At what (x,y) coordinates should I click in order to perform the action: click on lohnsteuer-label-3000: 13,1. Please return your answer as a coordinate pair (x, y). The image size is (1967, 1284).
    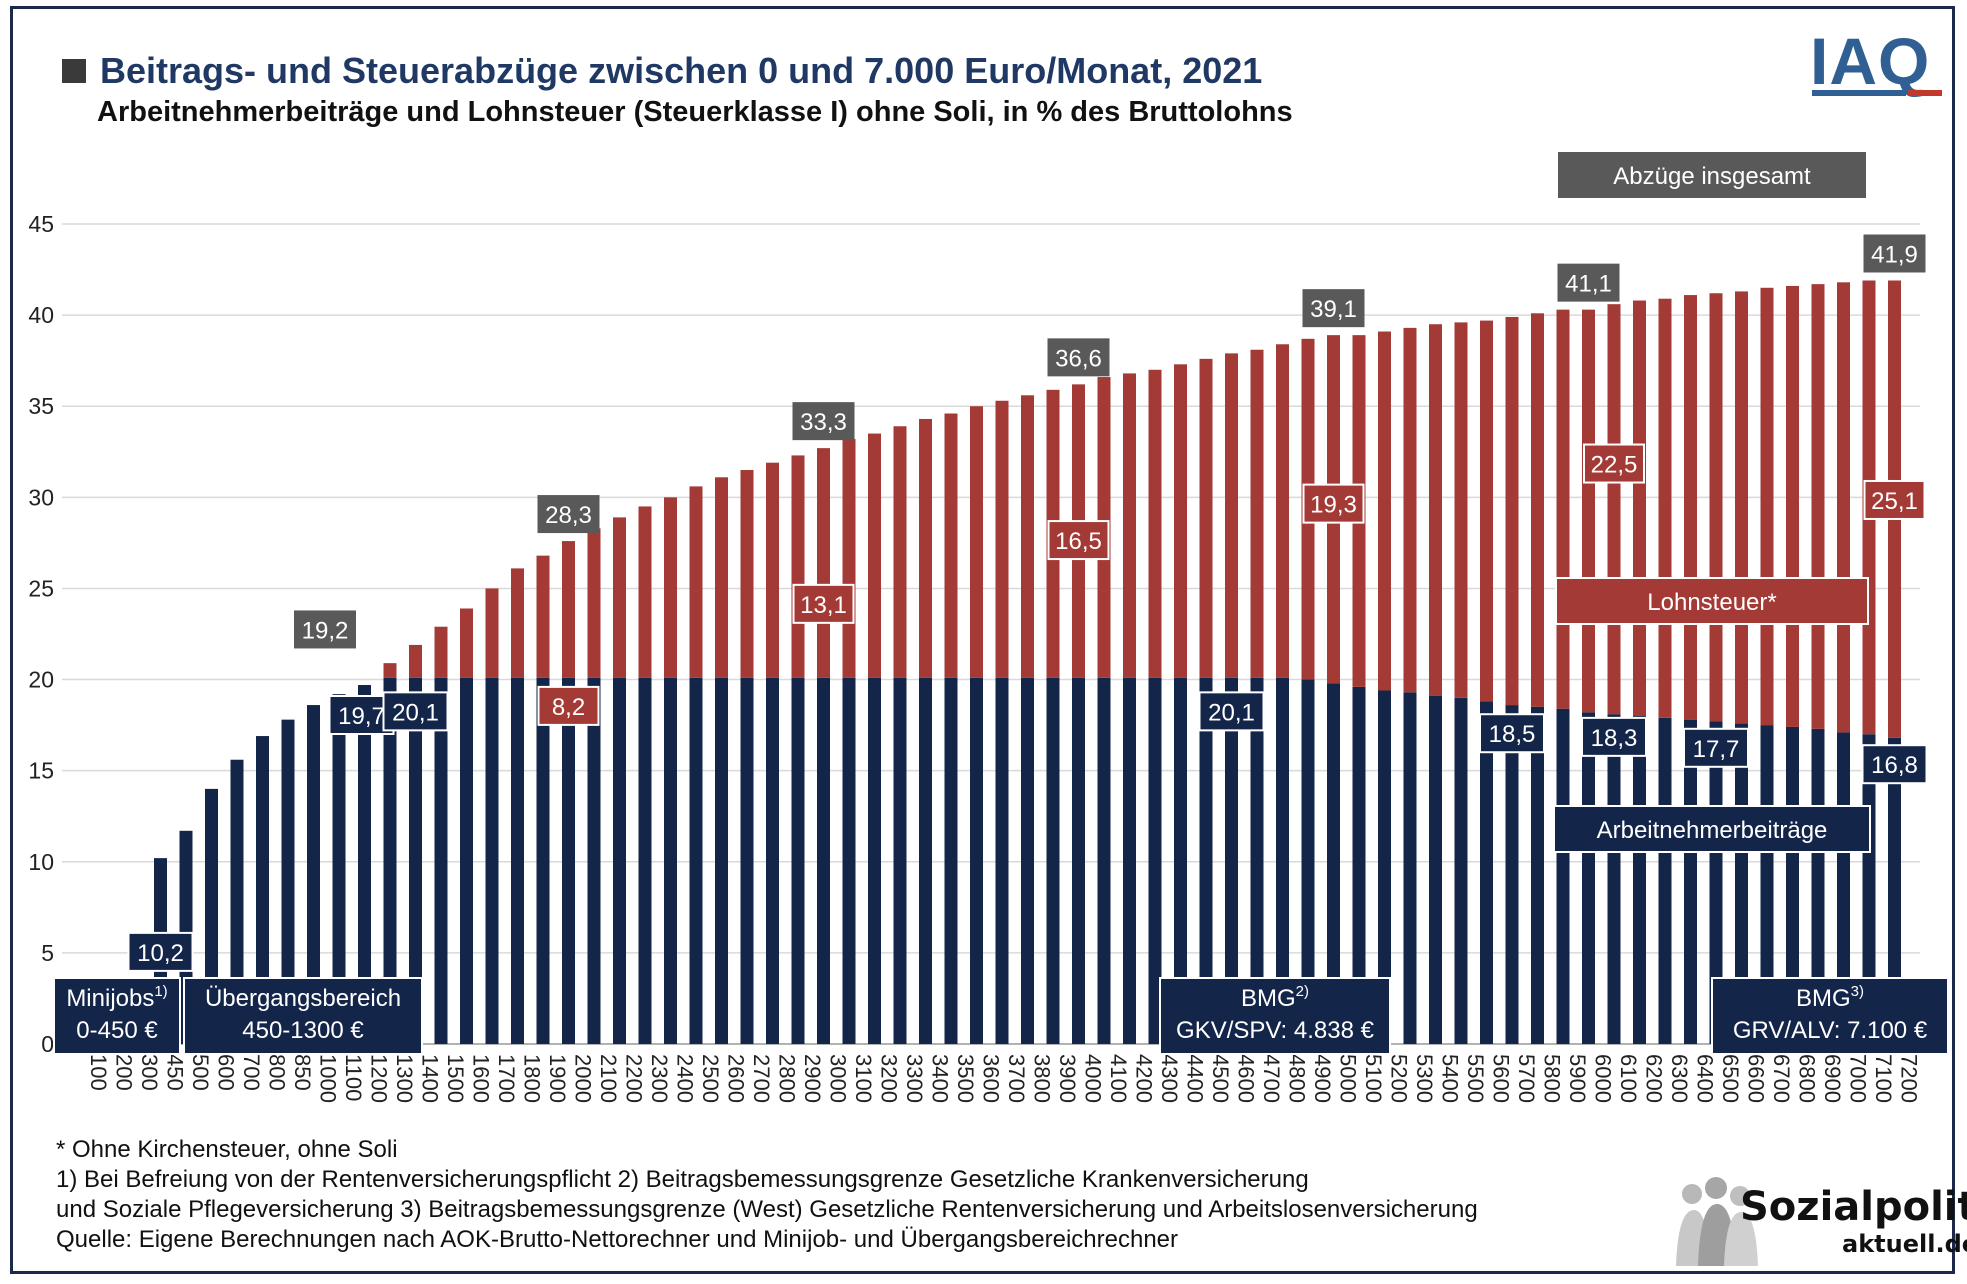
    Looking at the image, I should click on (823, 605).